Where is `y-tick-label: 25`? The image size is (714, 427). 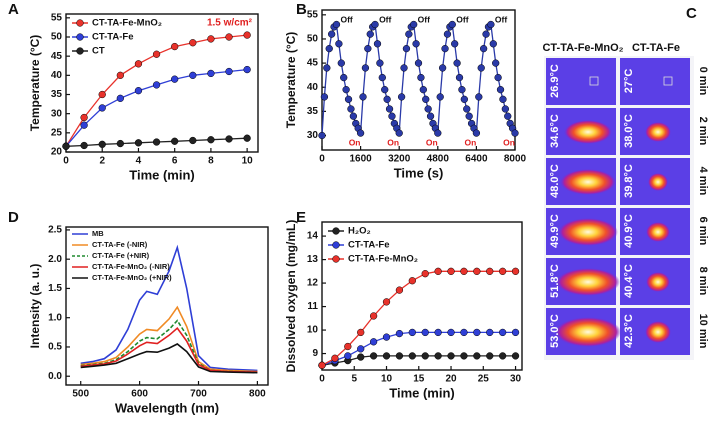 y-tick-label: 25 is located at coordinates (57, 132).